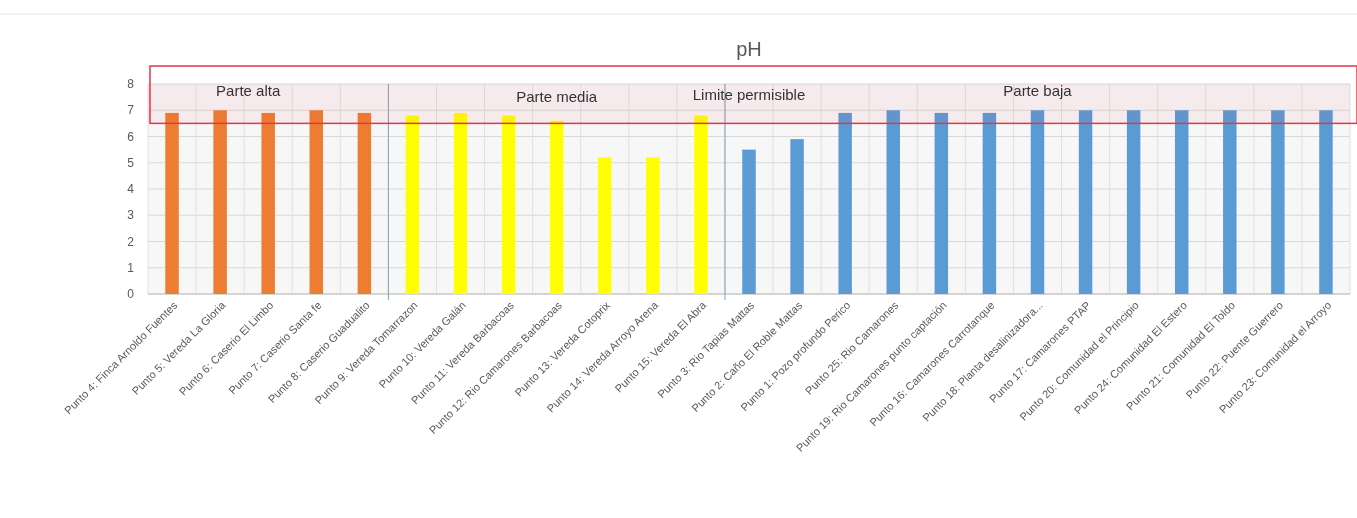 Image resolution: width=1357 pixels, height=518 pixels. What do you see at coordinates (1038, 90) in the screenshot?
I see `annotation: Parte baja` at bounding box center [1038, 90].